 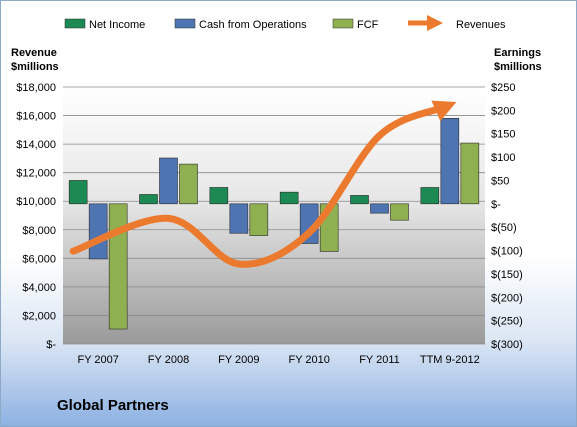 I want to click on right-tick-label: $(50), so click(x=504, y=228).